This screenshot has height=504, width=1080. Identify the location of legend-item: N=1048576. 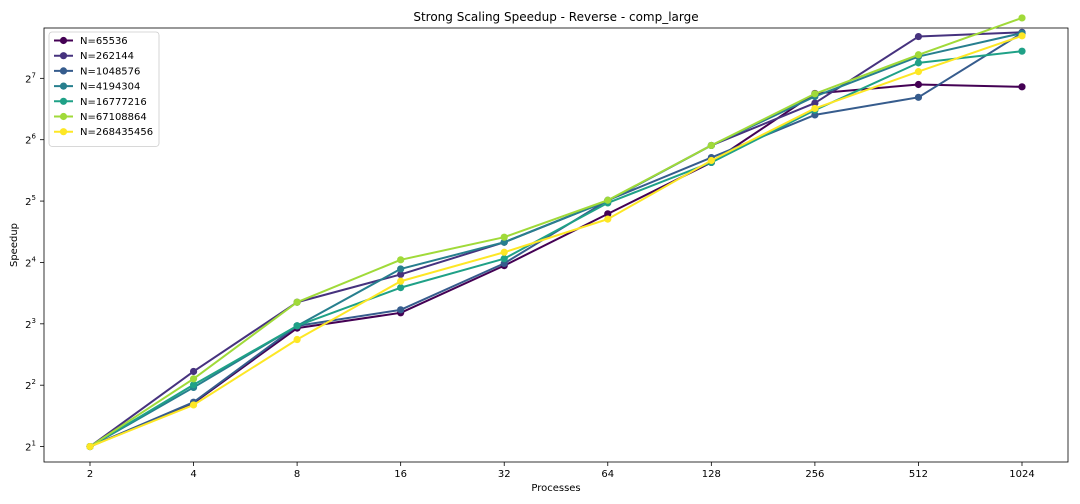
(97, 71).